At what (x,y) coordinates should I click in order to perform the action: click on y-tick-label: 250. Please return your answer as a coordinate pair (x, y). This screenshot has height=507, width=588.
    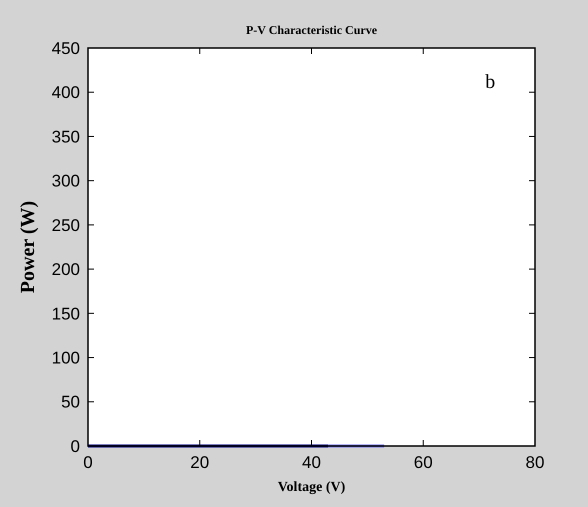
    Looking at the image, I should click on (66, 225).